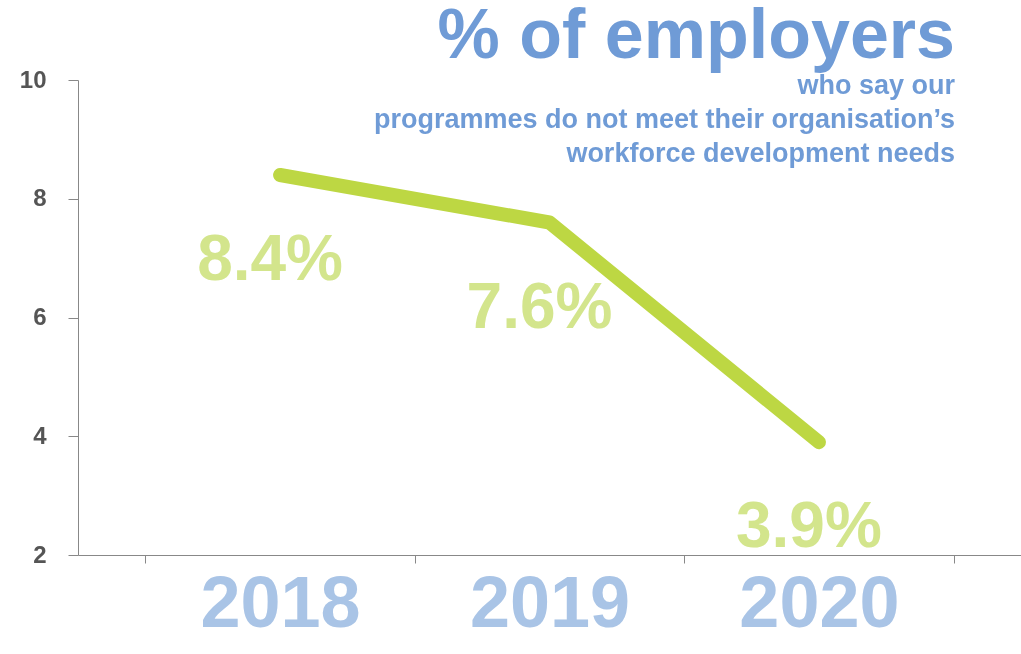 The width and height of the screenshot is (1021, 654). What do you see at coordinates (550, 601) in the screenshot?
I see `x-tick-label: 2019` at bounding box center [550, 601].